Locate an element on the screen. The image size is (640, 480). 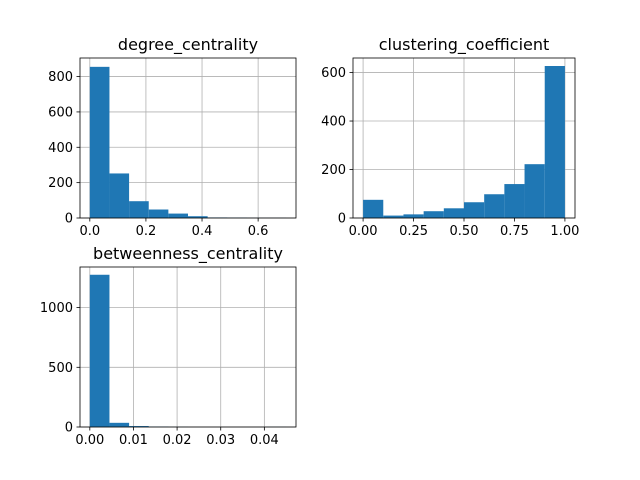
x-tick-label: 1.00 is located at coordinates (564, 231).